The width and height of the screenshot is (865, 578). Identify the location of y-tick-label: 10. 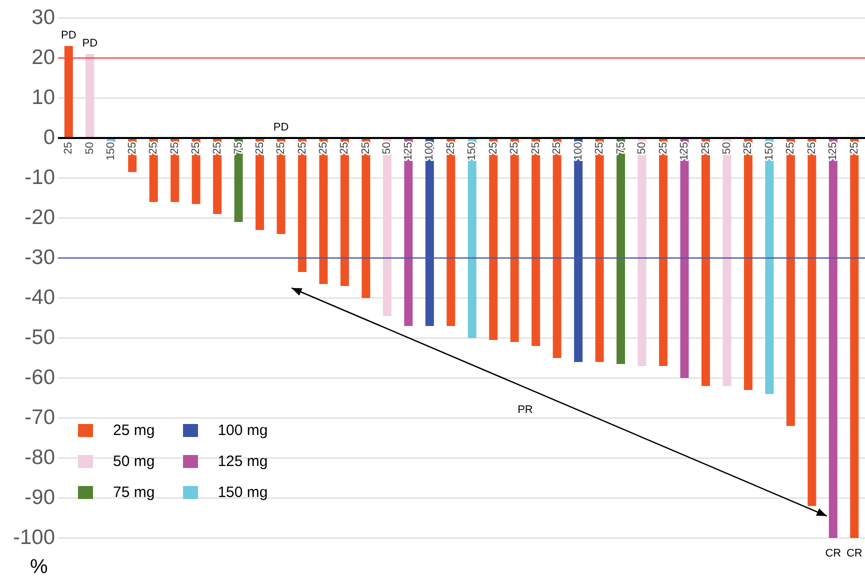
(44, 97).